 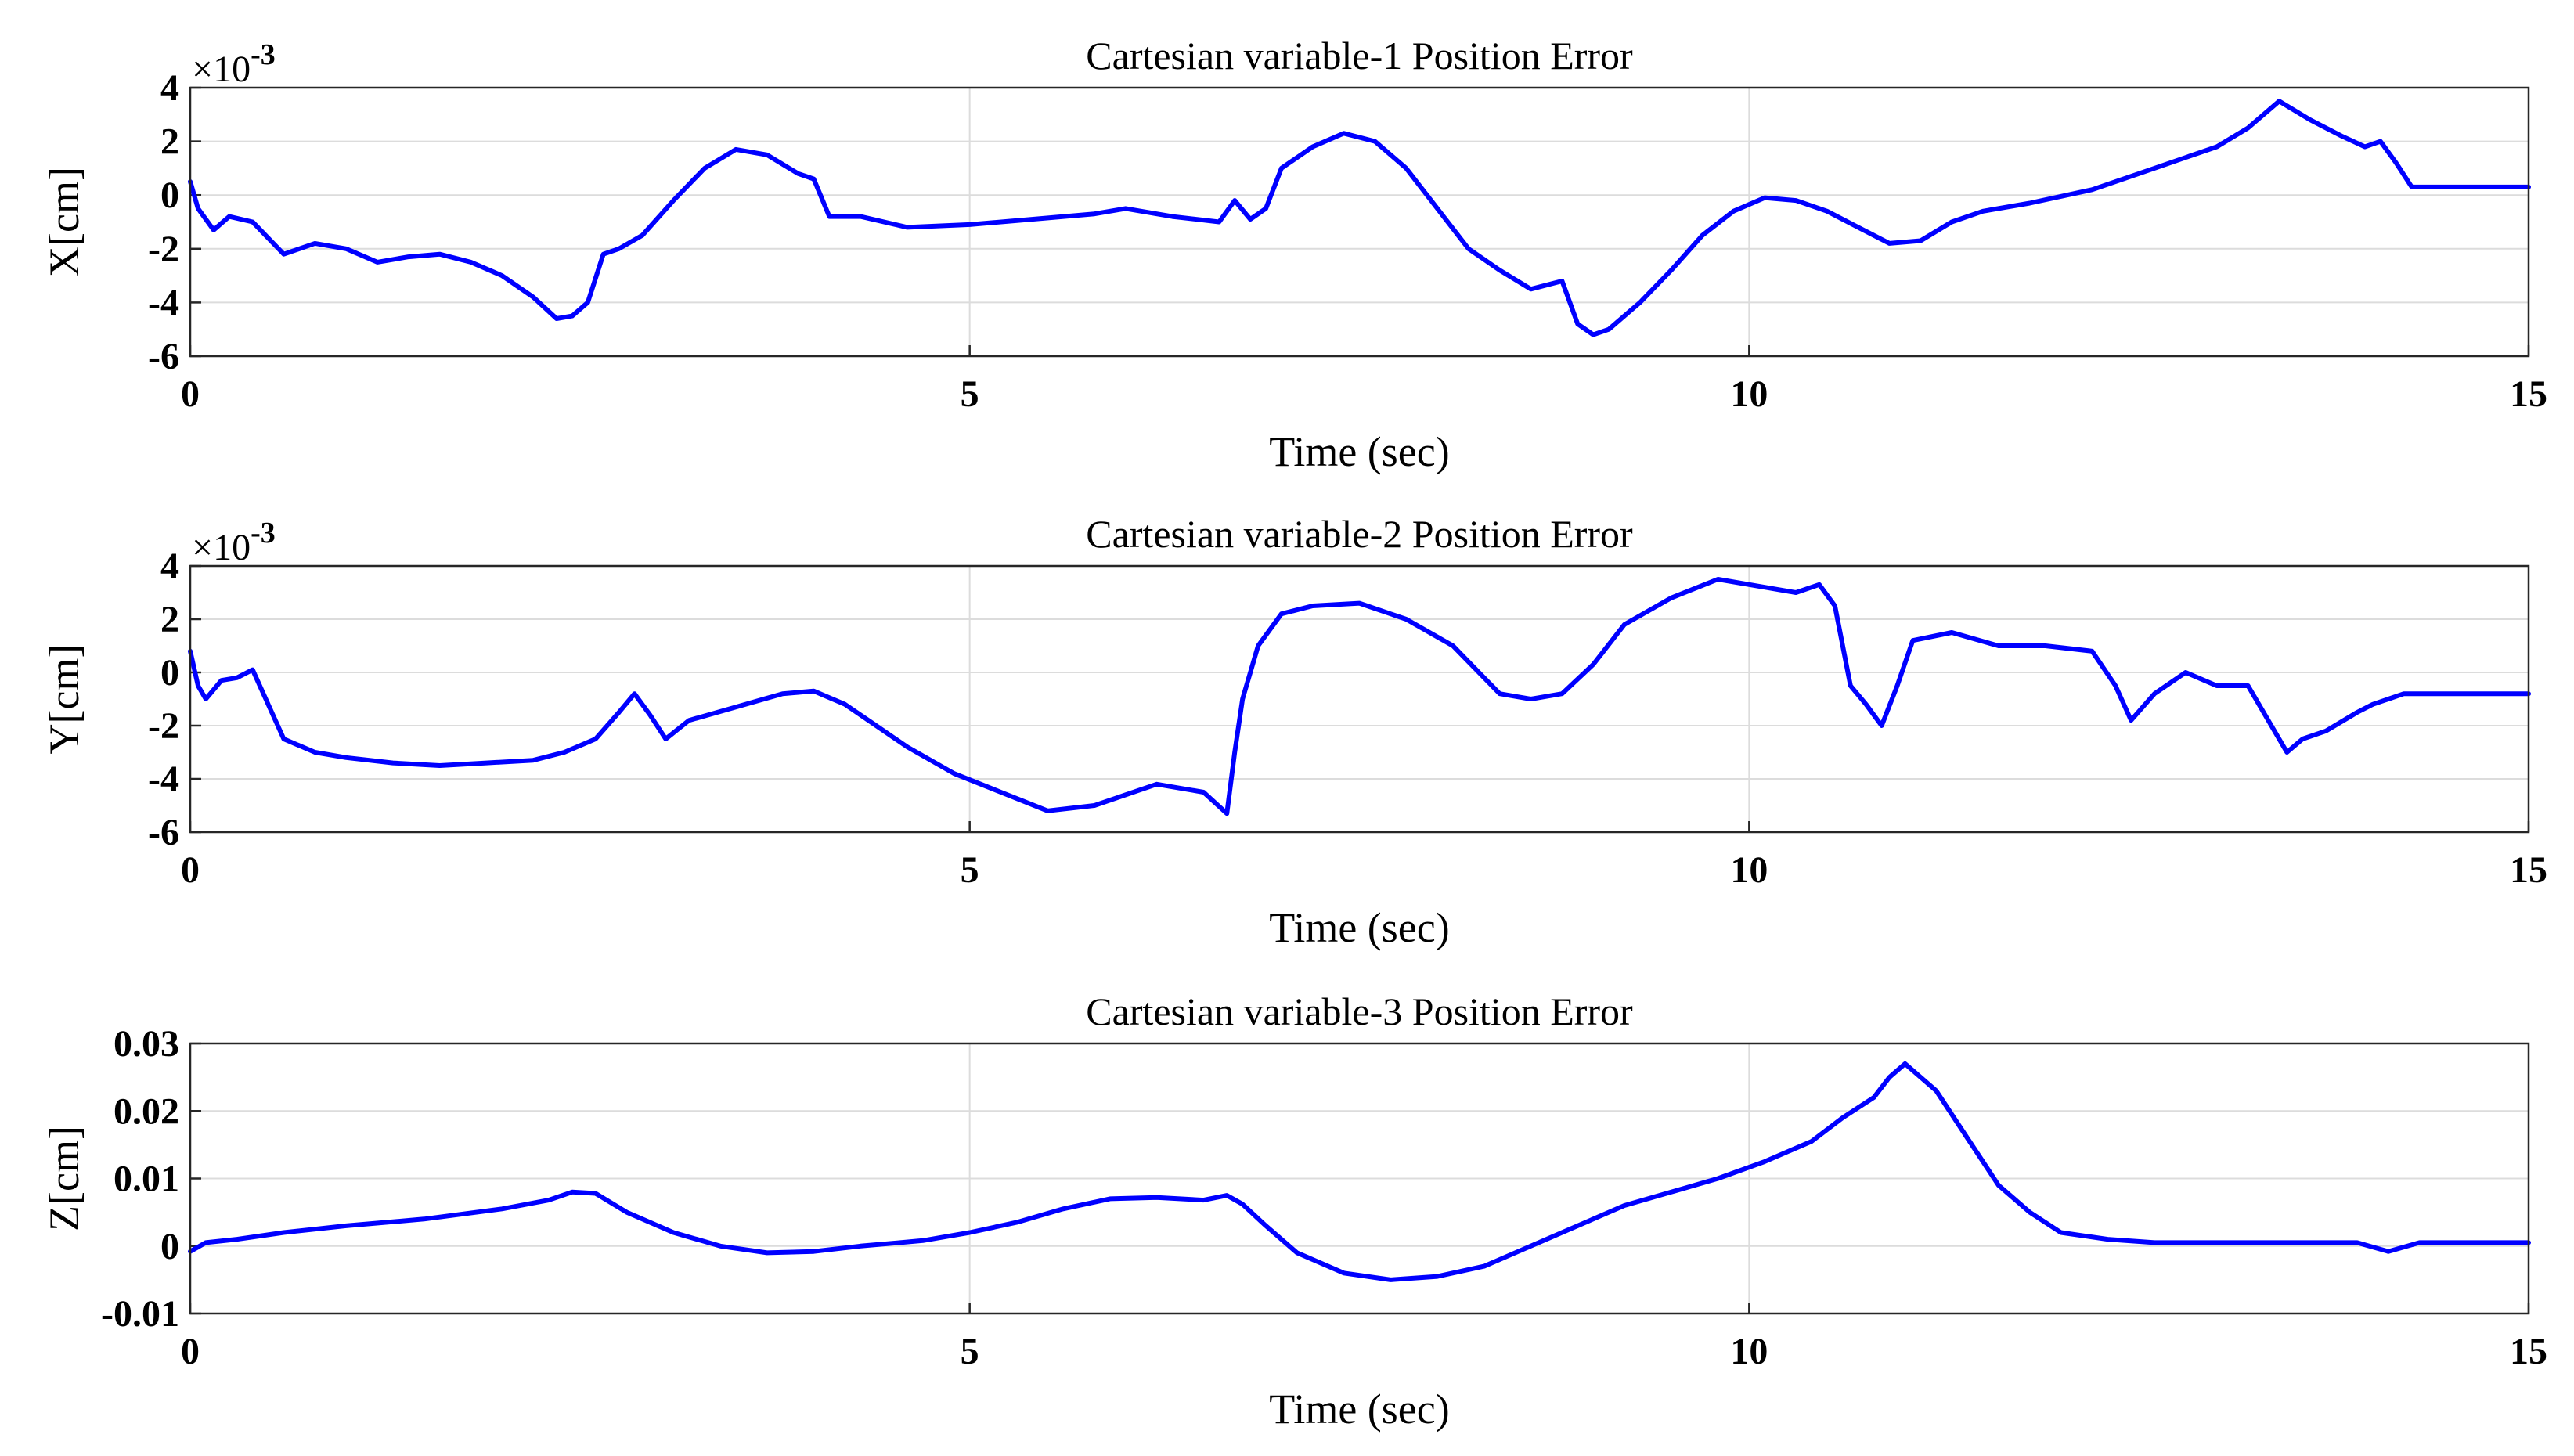 What do you see at coordinates (191, 870) in the screenshot?
I see `chart-2-x-tick-label-0: 0` at bounding box center [191, 870].